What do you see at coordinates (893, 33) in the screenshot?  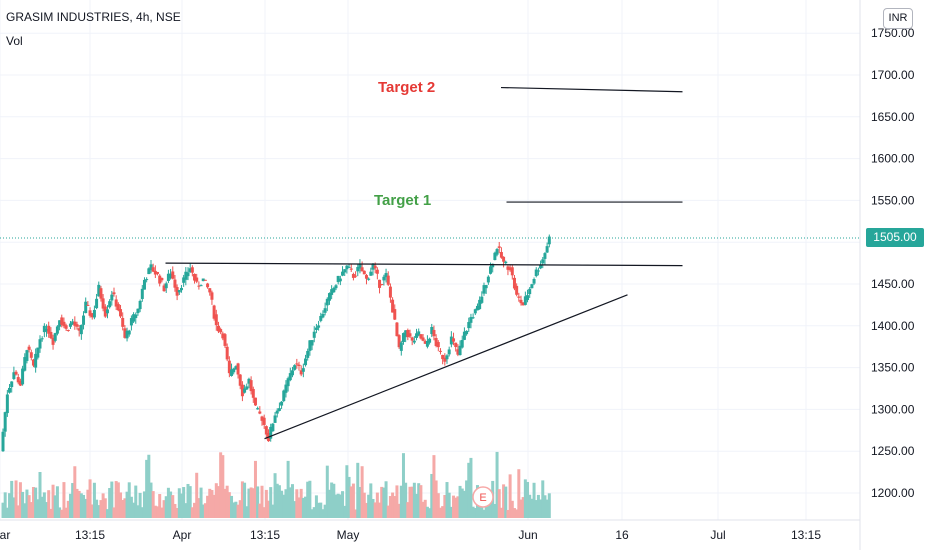 I see `price-tick-label: 1750.00` at bounding box center [893, 33].